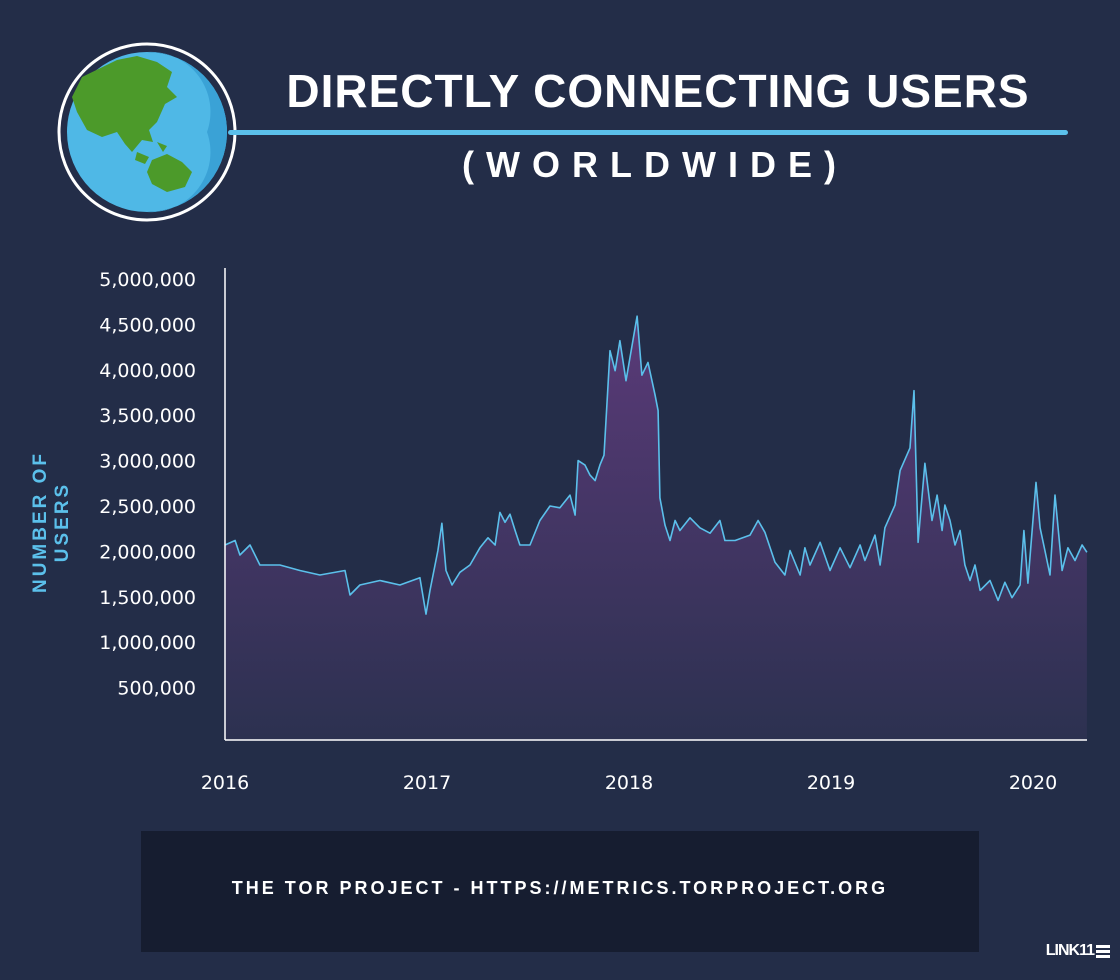 The image size is (1120, 980). I want to click on page-subtitle: (WORLDWIDE), so click(655, 164).